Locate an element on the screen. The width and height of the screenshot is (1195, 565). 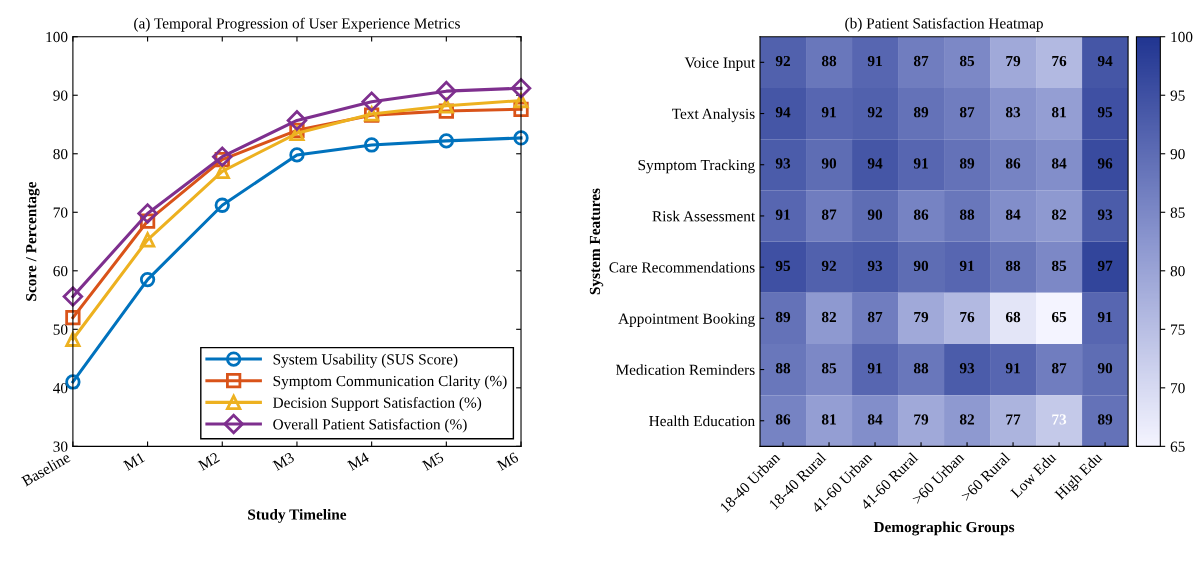
color-bar-label: 70 is located at coordinates (1178, 388).